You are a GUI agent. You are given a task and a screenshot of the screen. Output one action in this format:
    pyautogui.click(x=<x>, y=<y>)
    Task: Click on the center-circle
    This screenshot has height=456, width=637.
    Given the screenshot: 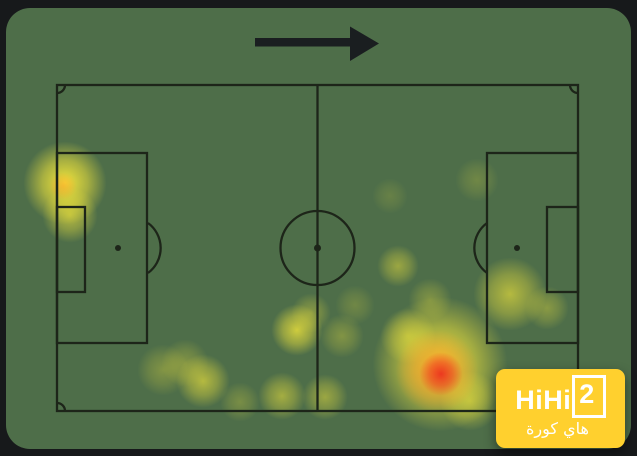 What is the action you would take?
    pyautogui.click(x=317, y=248)
    